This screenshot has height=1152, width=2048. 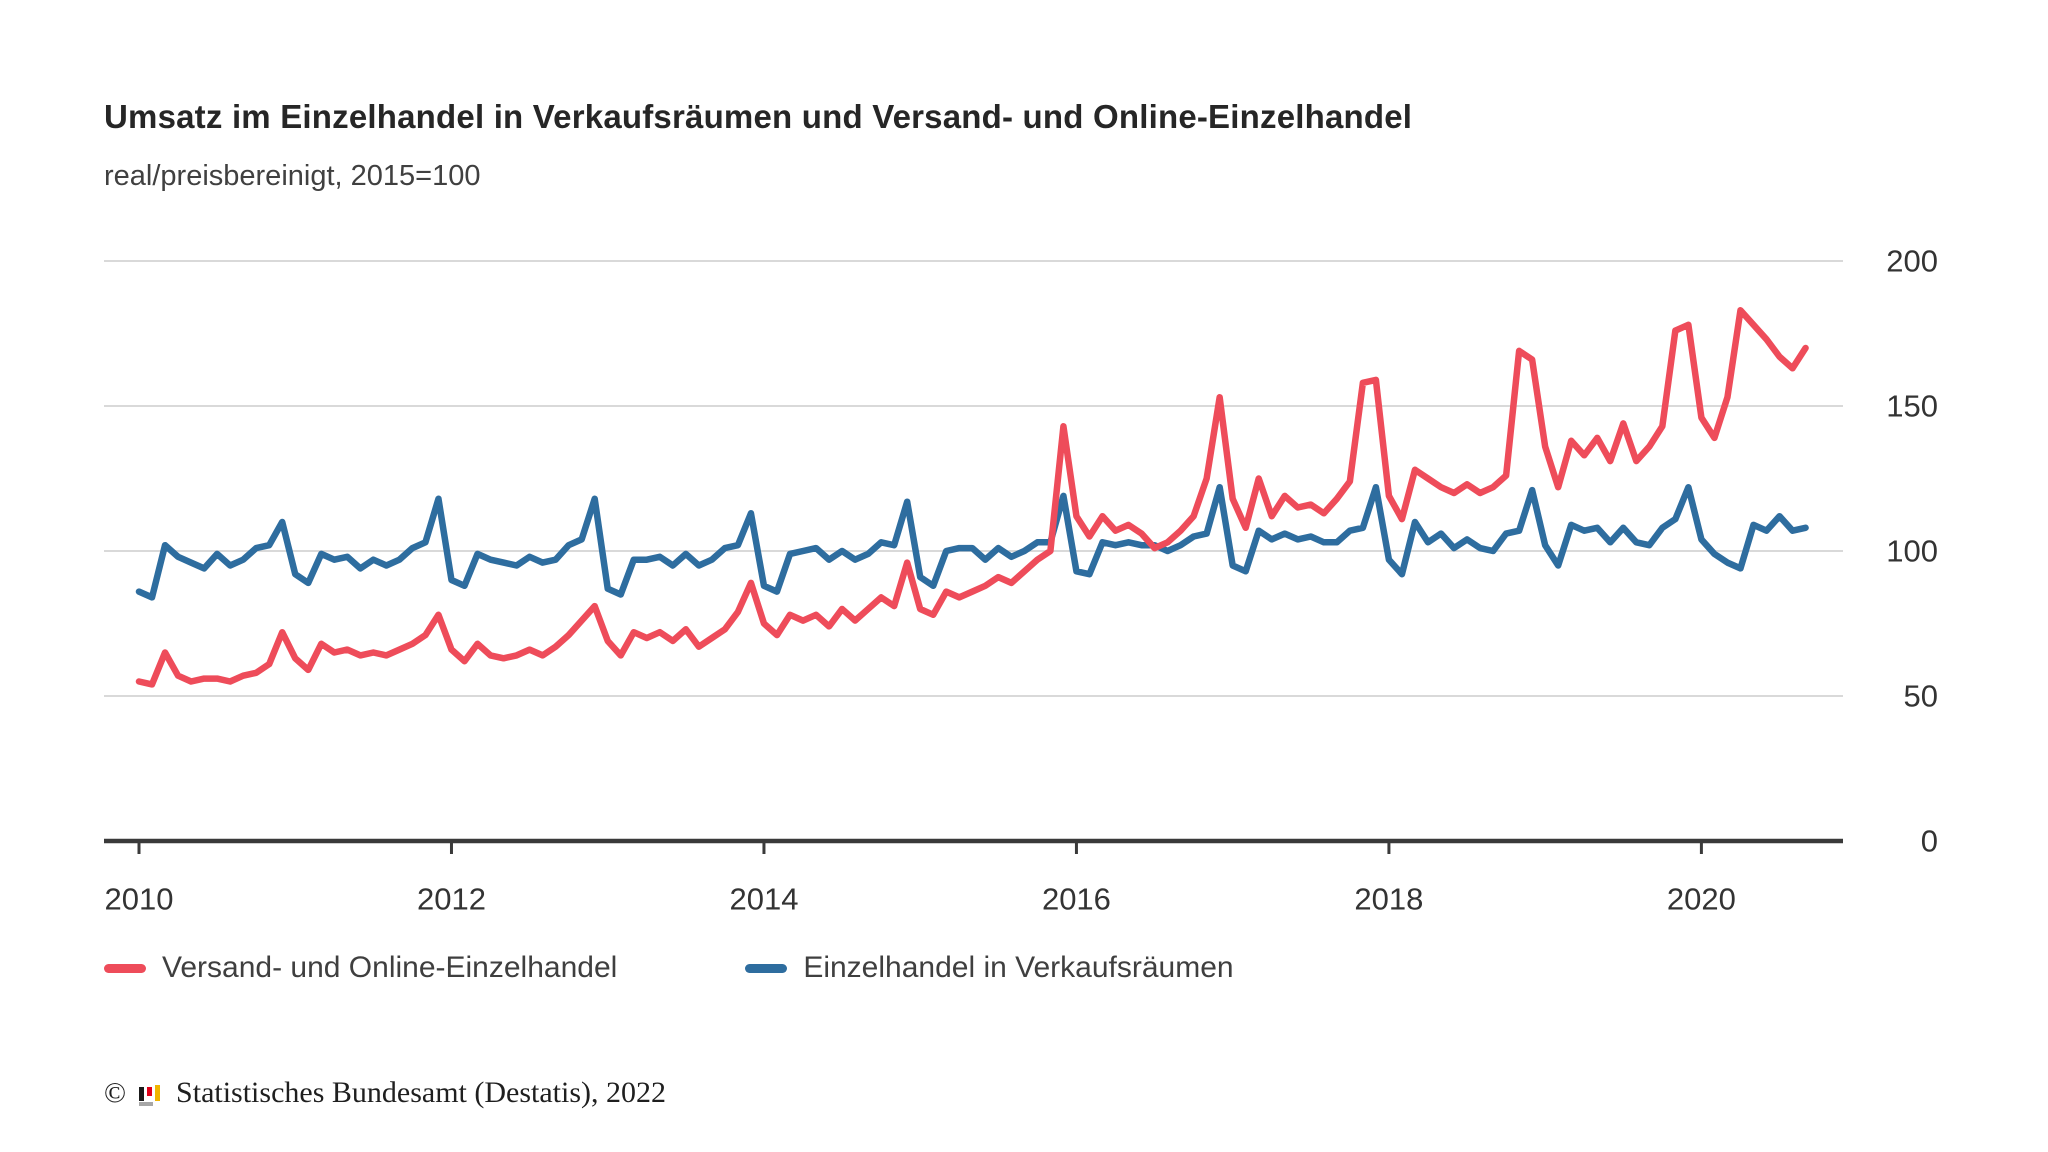 I want to click on x-tick-label-2020: 2020, so click(x=1701, y=899).